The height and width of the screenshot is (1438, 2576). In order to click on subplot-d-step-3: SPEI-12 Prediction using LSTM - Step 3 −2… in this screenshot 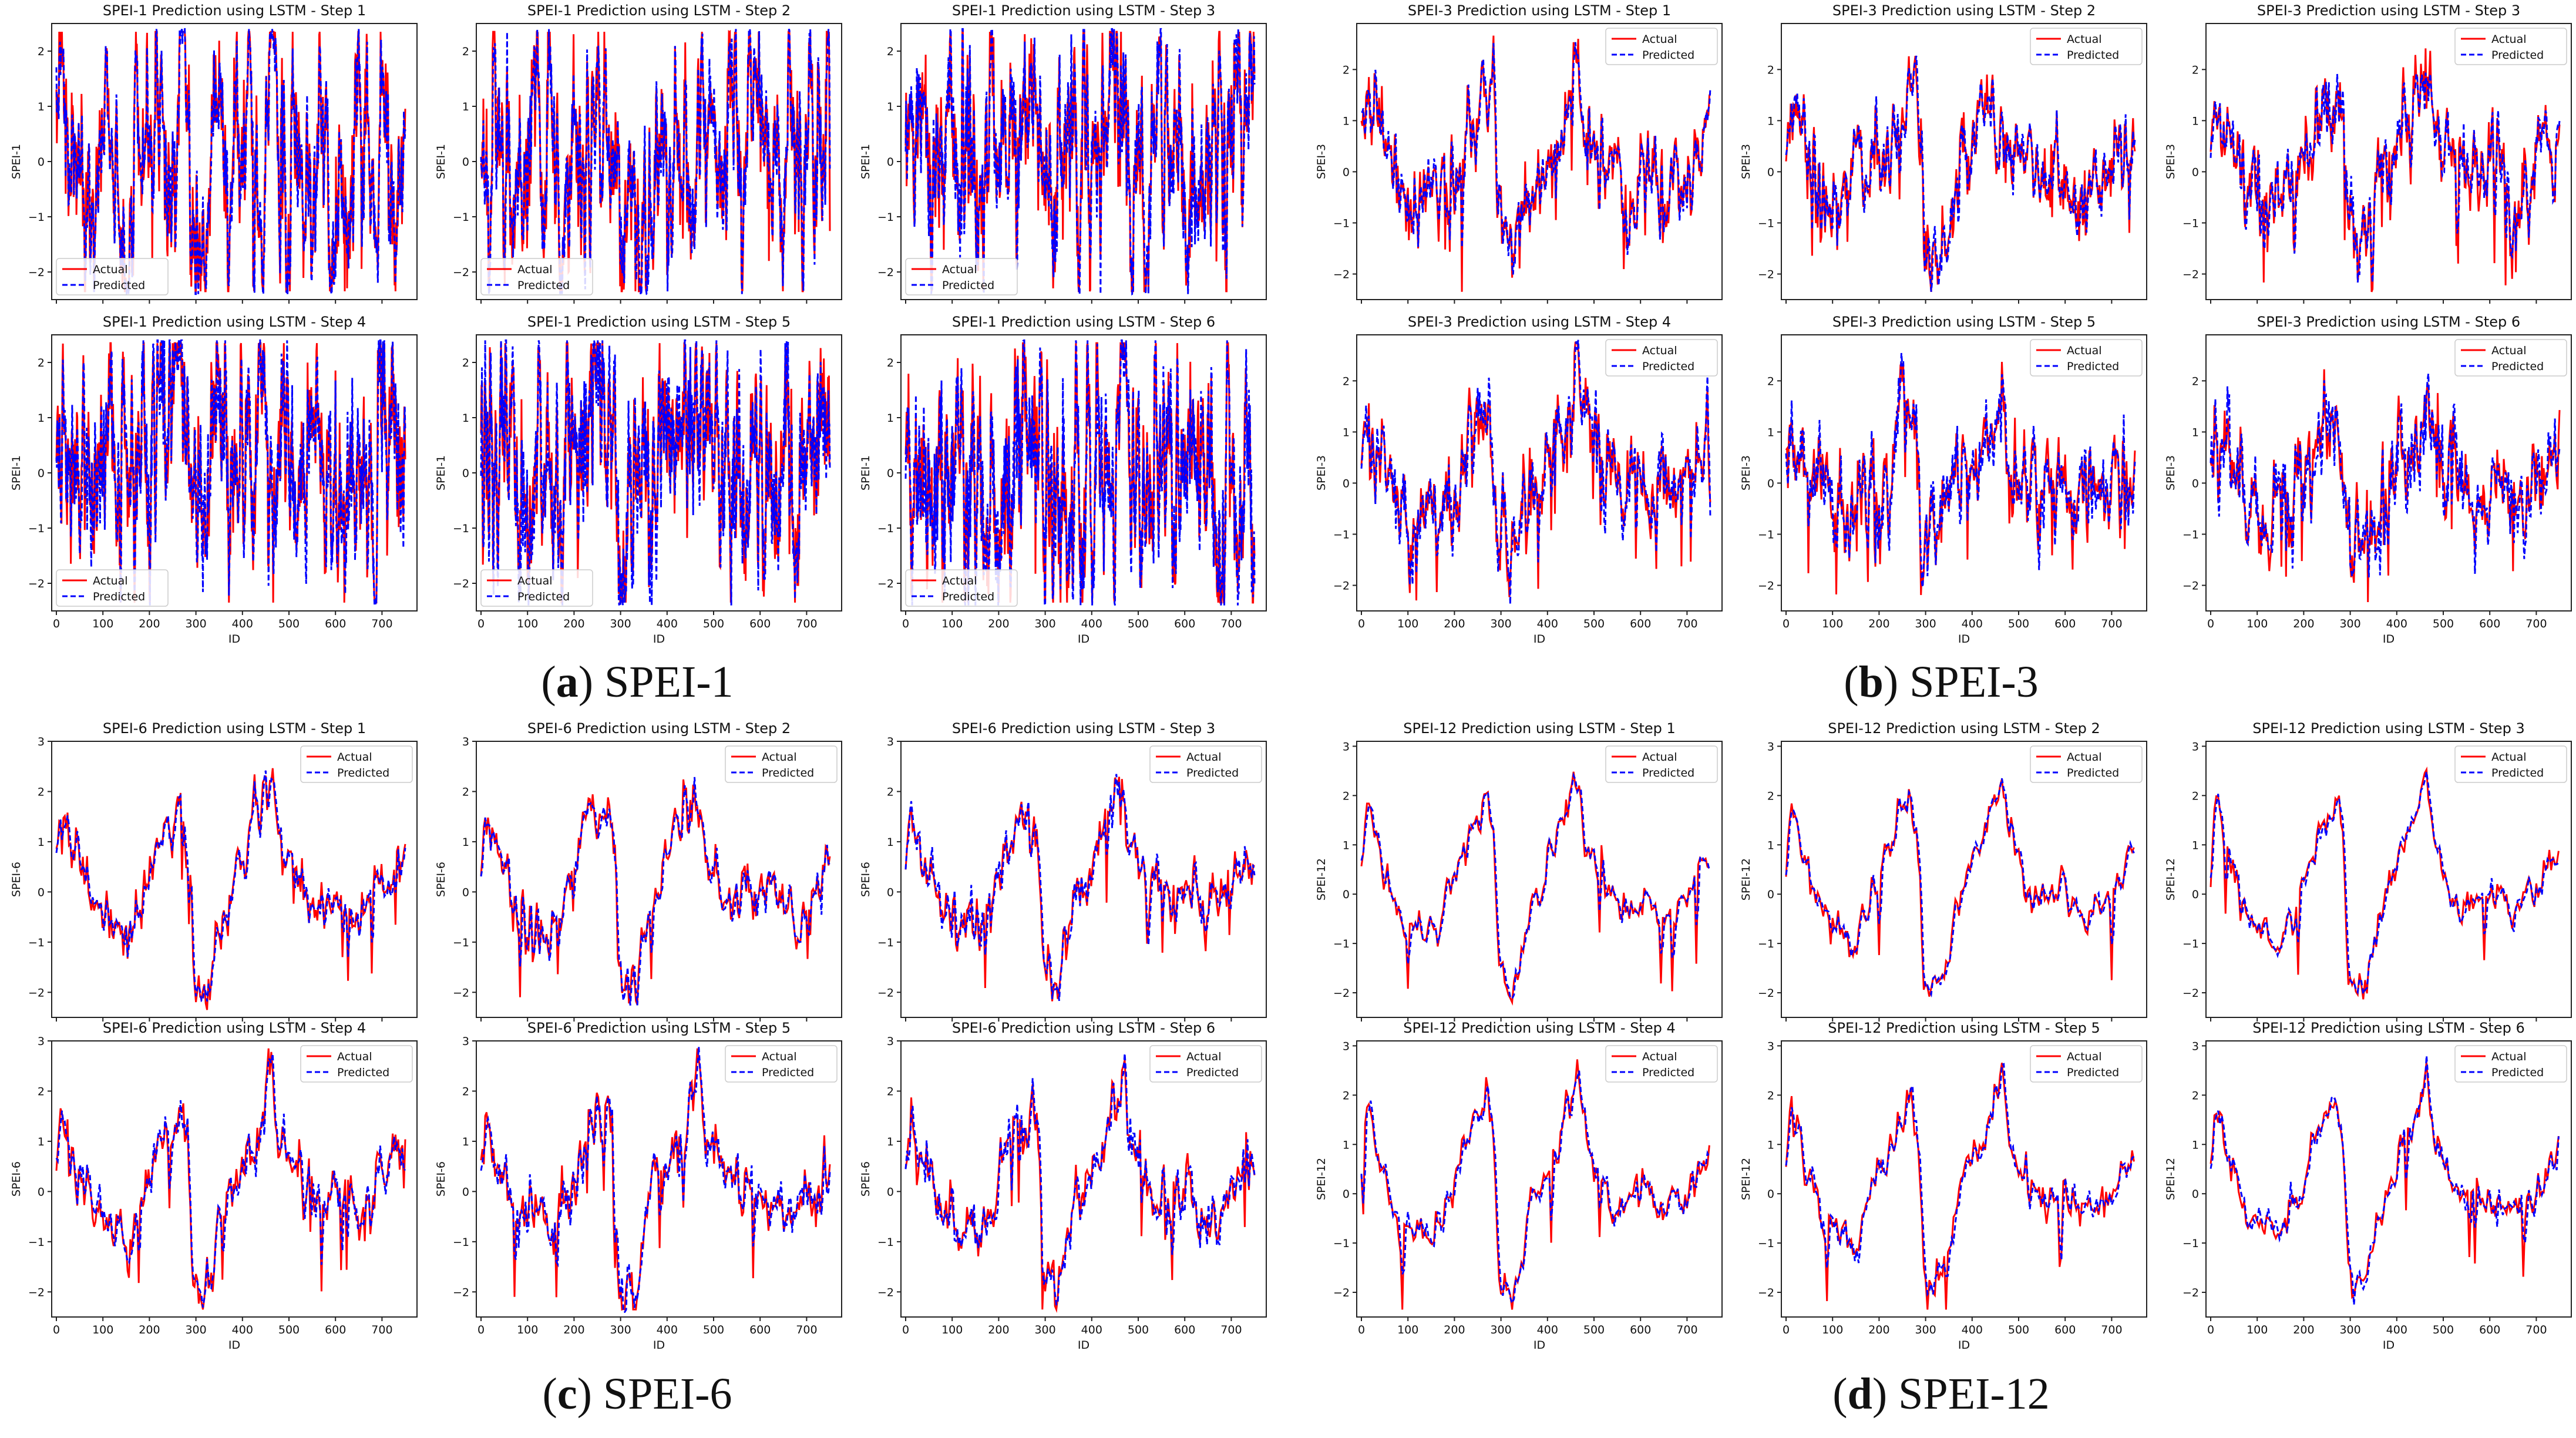, I will do `click(2368, 871)`.